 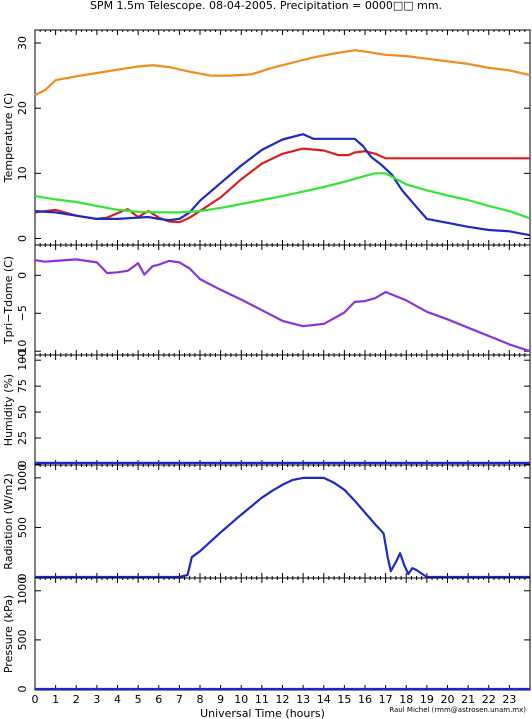 I want to click on credit-text: Raul Michel (rmm@astrosen.unam.mx), so click(x=457, y=710).